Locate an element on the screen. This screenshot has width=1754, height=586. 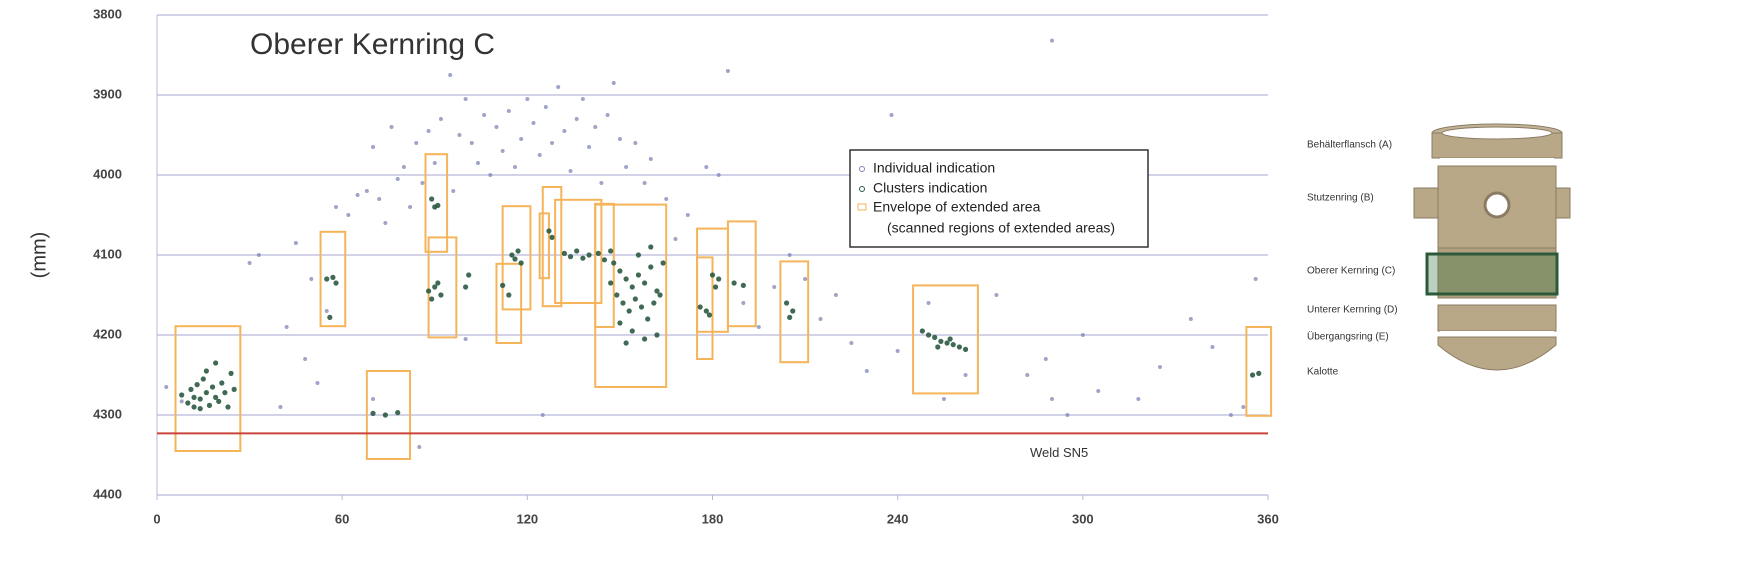
legend-box is located at coordinates (999, 198).